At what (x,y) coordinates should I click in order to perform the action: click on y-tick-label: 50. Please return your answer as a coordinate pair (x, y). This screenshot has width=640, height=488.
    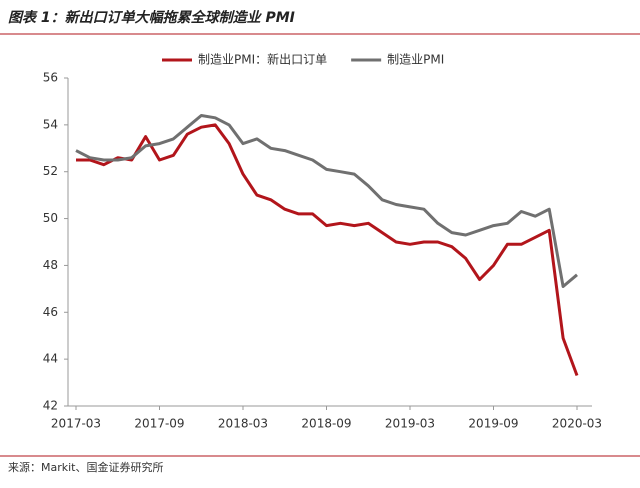
    Looking at the image, I should click on (50, 218).